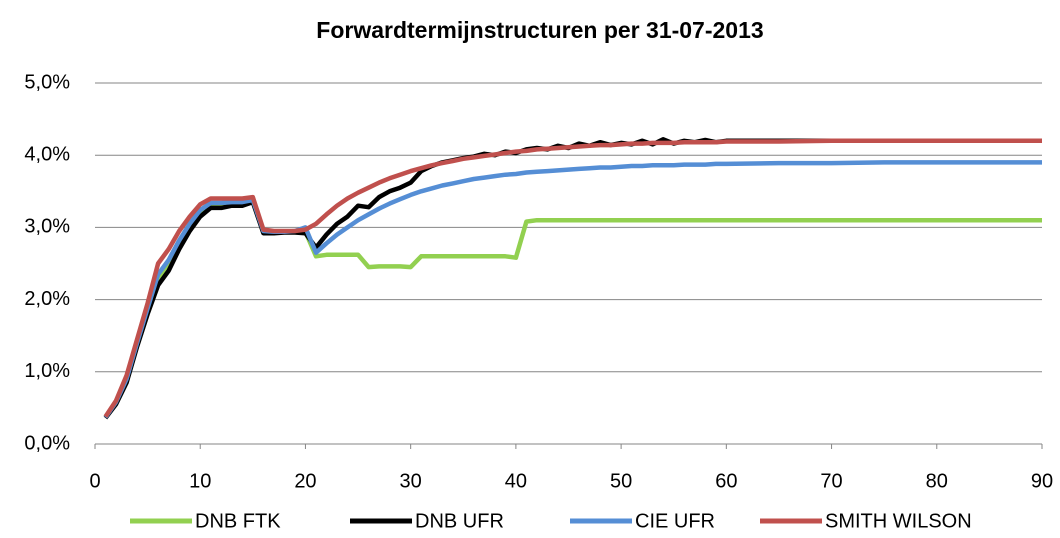 This screenshot has height=538, width=1060. What do you see at coordinates (1042, 481) in the screenshot?
I see `x-tick-label: 90` at bounding box center [1042, 481].